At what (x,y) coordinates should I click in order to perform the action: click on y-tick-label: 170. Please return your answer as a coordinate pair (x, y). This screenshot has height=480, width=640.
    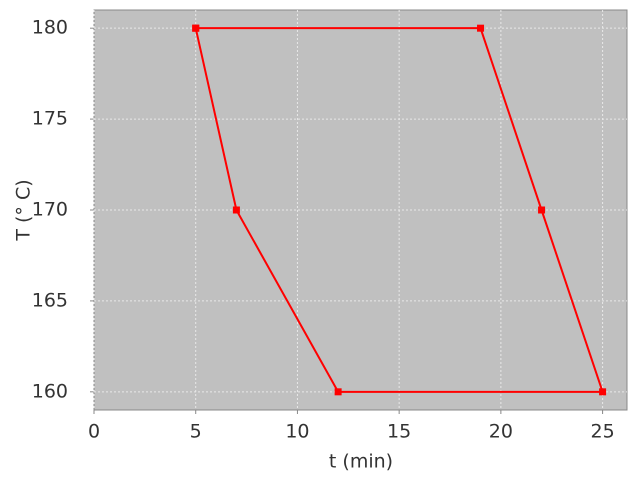
    Looking at the image, I should click on (50, 210).